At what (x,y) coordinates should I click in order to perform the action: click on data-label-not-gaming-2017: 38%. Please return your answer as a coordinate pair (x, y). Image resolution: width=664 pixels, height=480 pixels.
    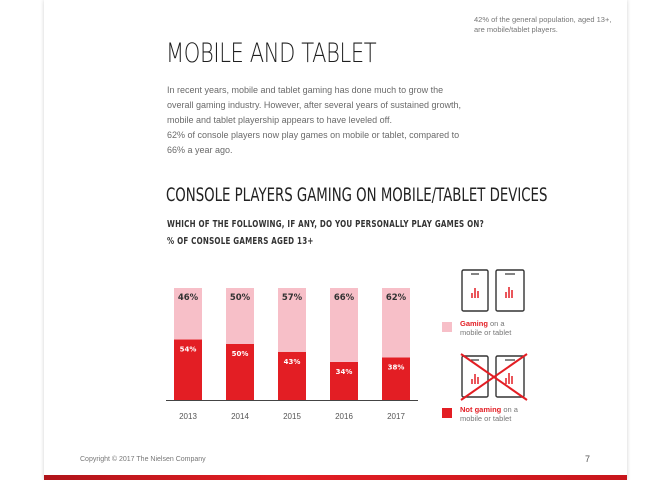
    Looking at the image, I should click on (396, 367).